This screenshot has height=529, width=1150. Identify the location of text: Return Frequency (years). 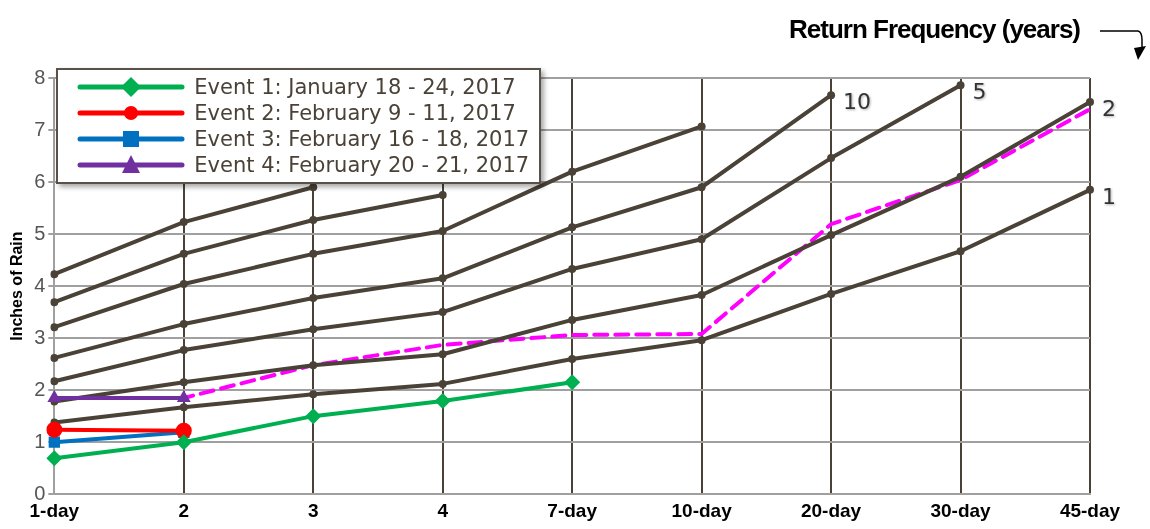
(934, 29).